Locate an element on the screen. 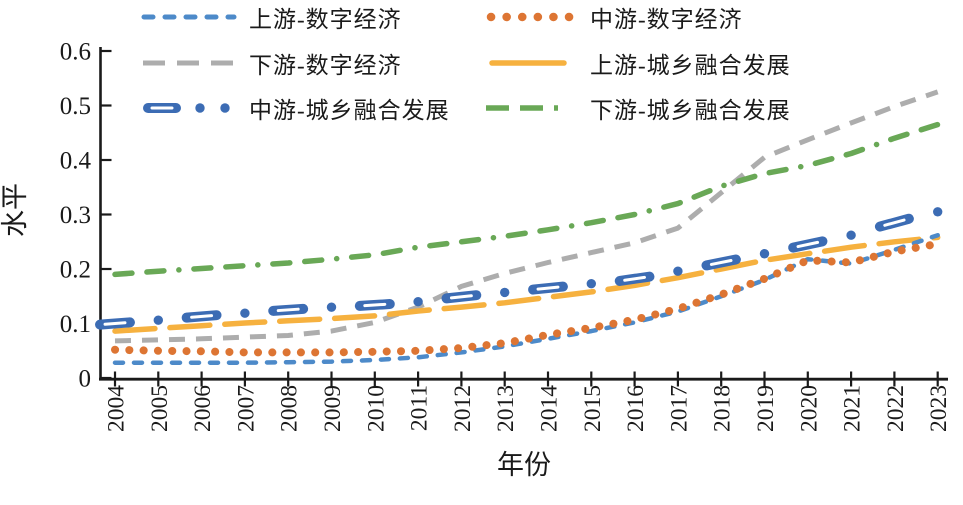 The width and height of the screenshot is (963, 505). legend-label: 中游-城乡融合发展 is located at coordinates (349, 110).